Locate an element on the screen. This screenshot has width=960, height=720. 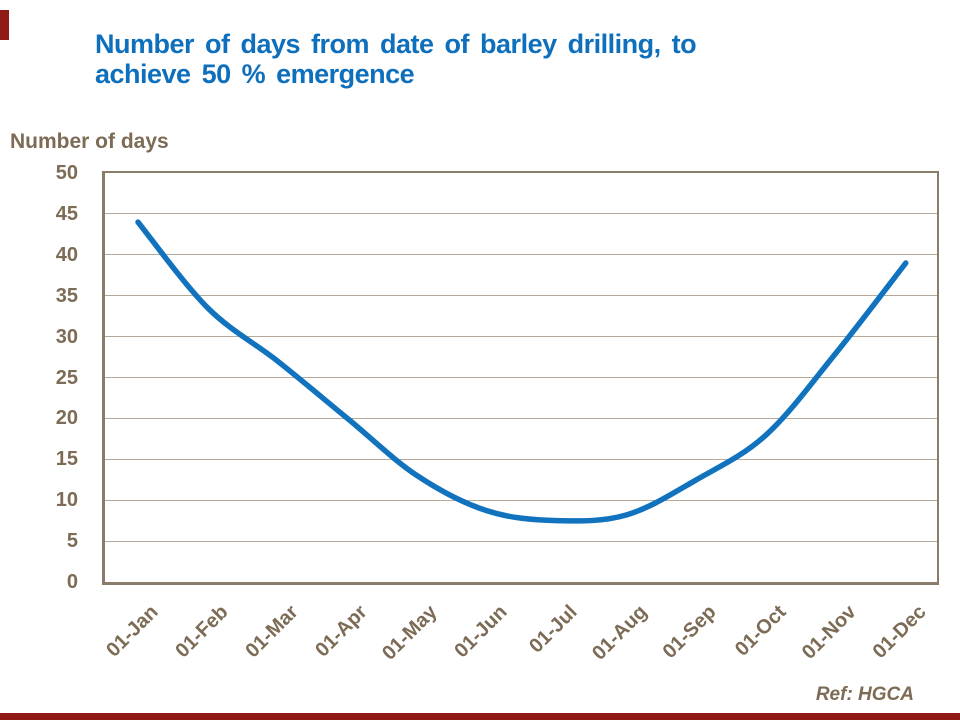
x-tick-label-01-Oct: 01-Oct is located at coordinates (761, 631).